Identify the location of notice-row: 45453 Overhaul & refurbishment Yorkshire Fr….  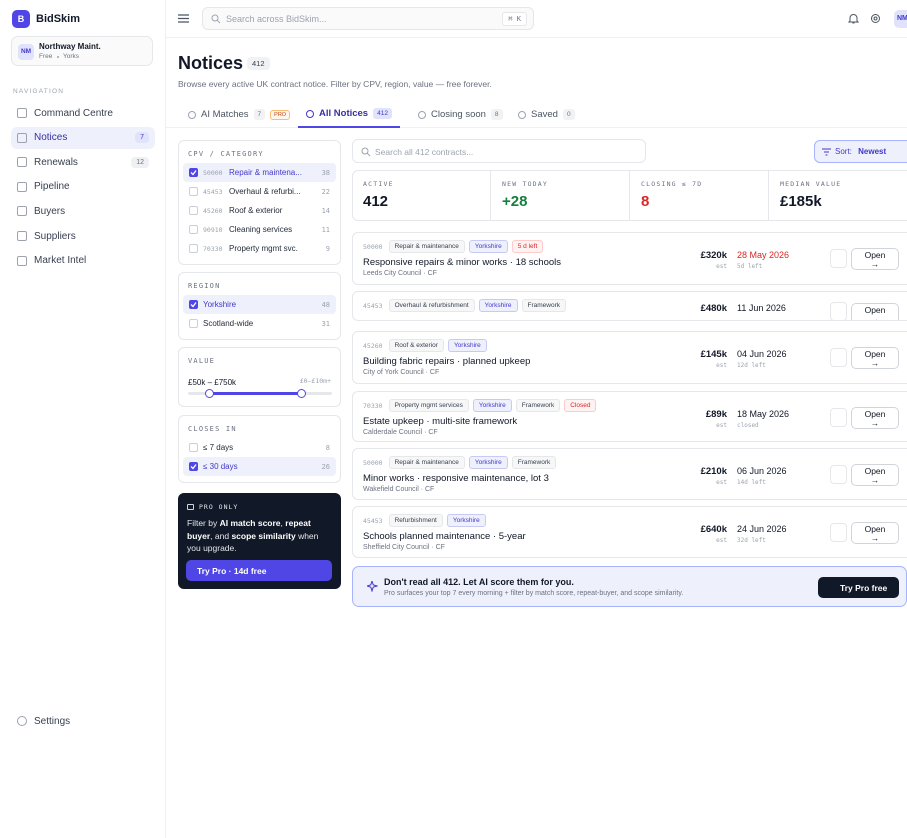
(629, 306).